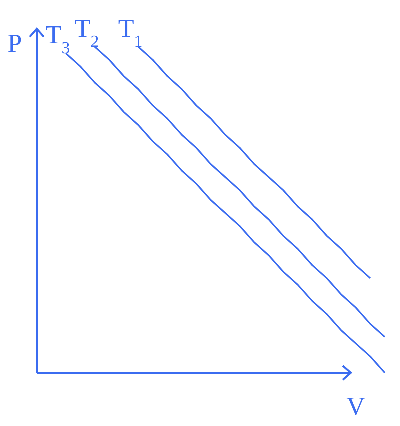 The width and height of the screenshot is (400, 426). What do you see at coordinates (87, 32) in the screenshot?
I see `series-label: T$_{2}$` at bounding box center [87, 32].